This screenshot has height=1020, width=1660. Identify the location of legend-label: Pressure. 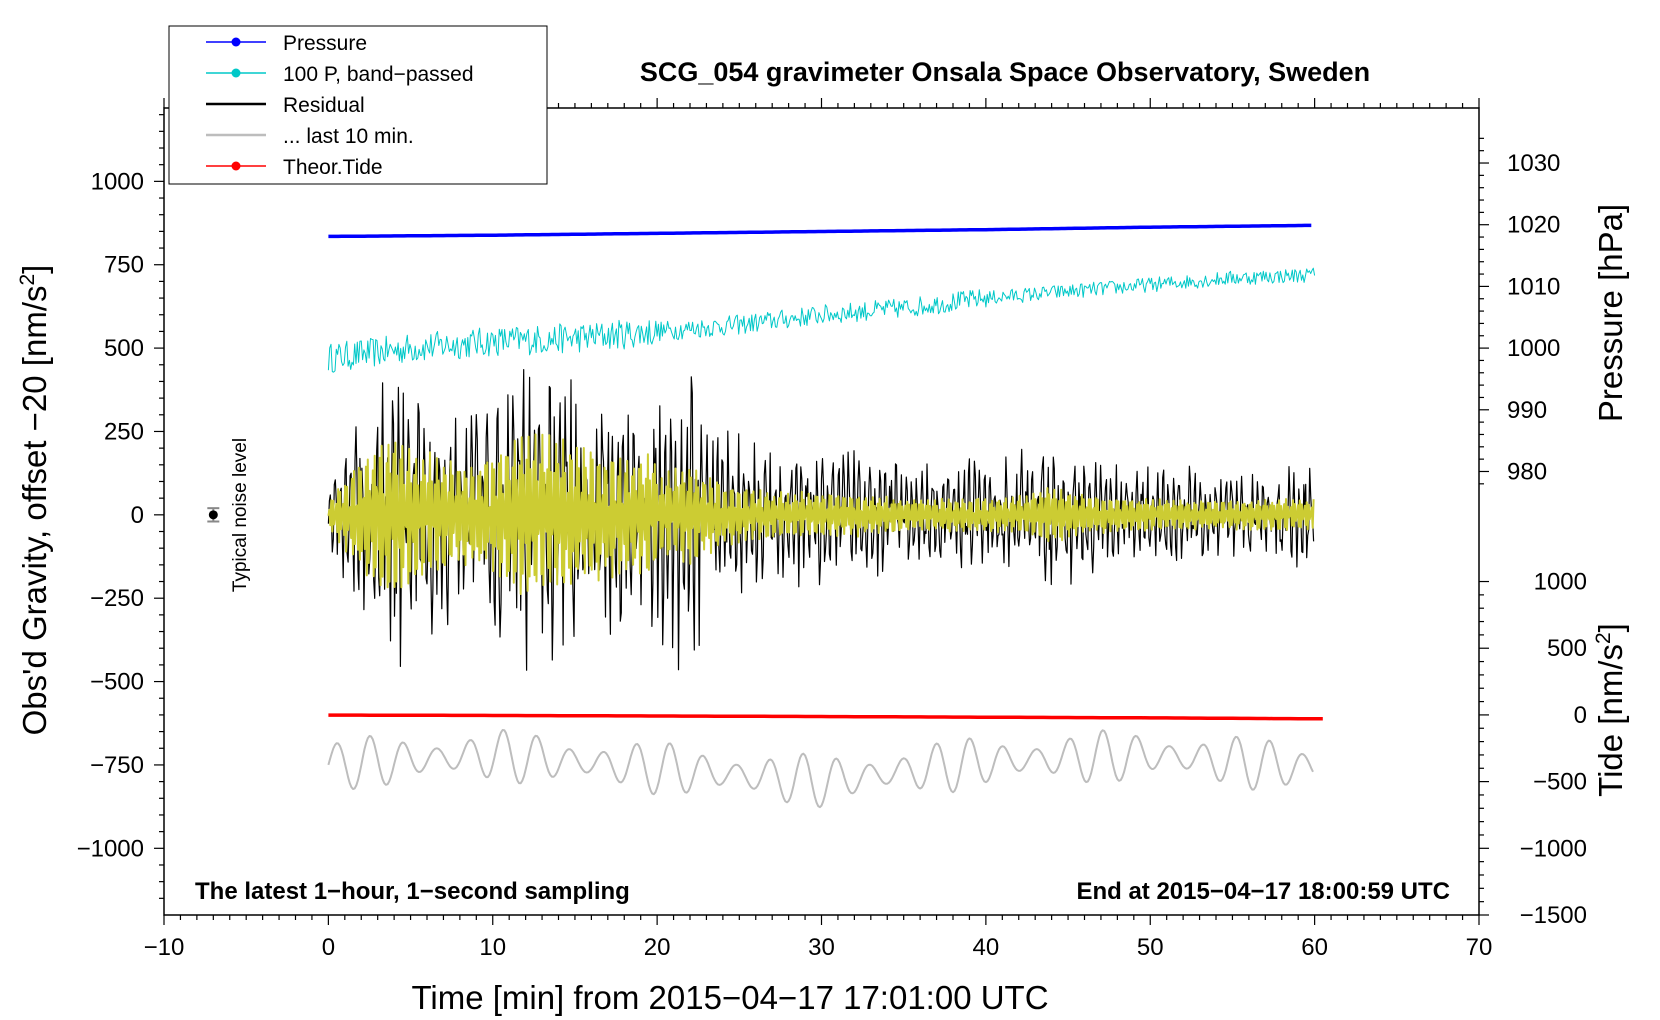
(325, 43).